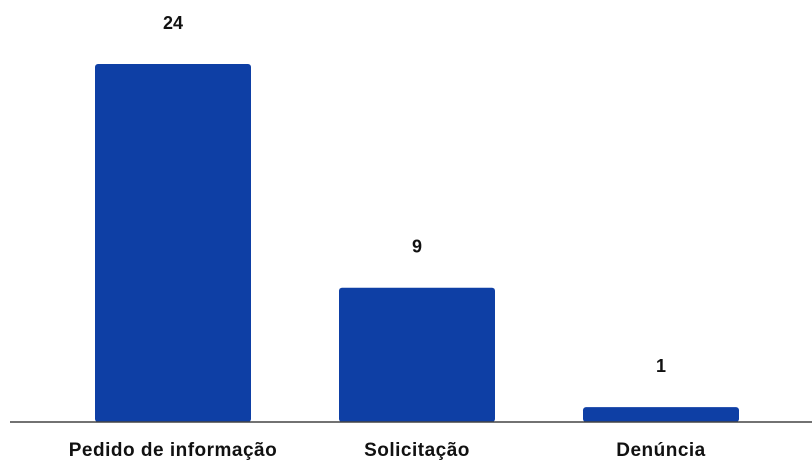  I want to click on x-tick-label: Solicitação, so click(417, 450).